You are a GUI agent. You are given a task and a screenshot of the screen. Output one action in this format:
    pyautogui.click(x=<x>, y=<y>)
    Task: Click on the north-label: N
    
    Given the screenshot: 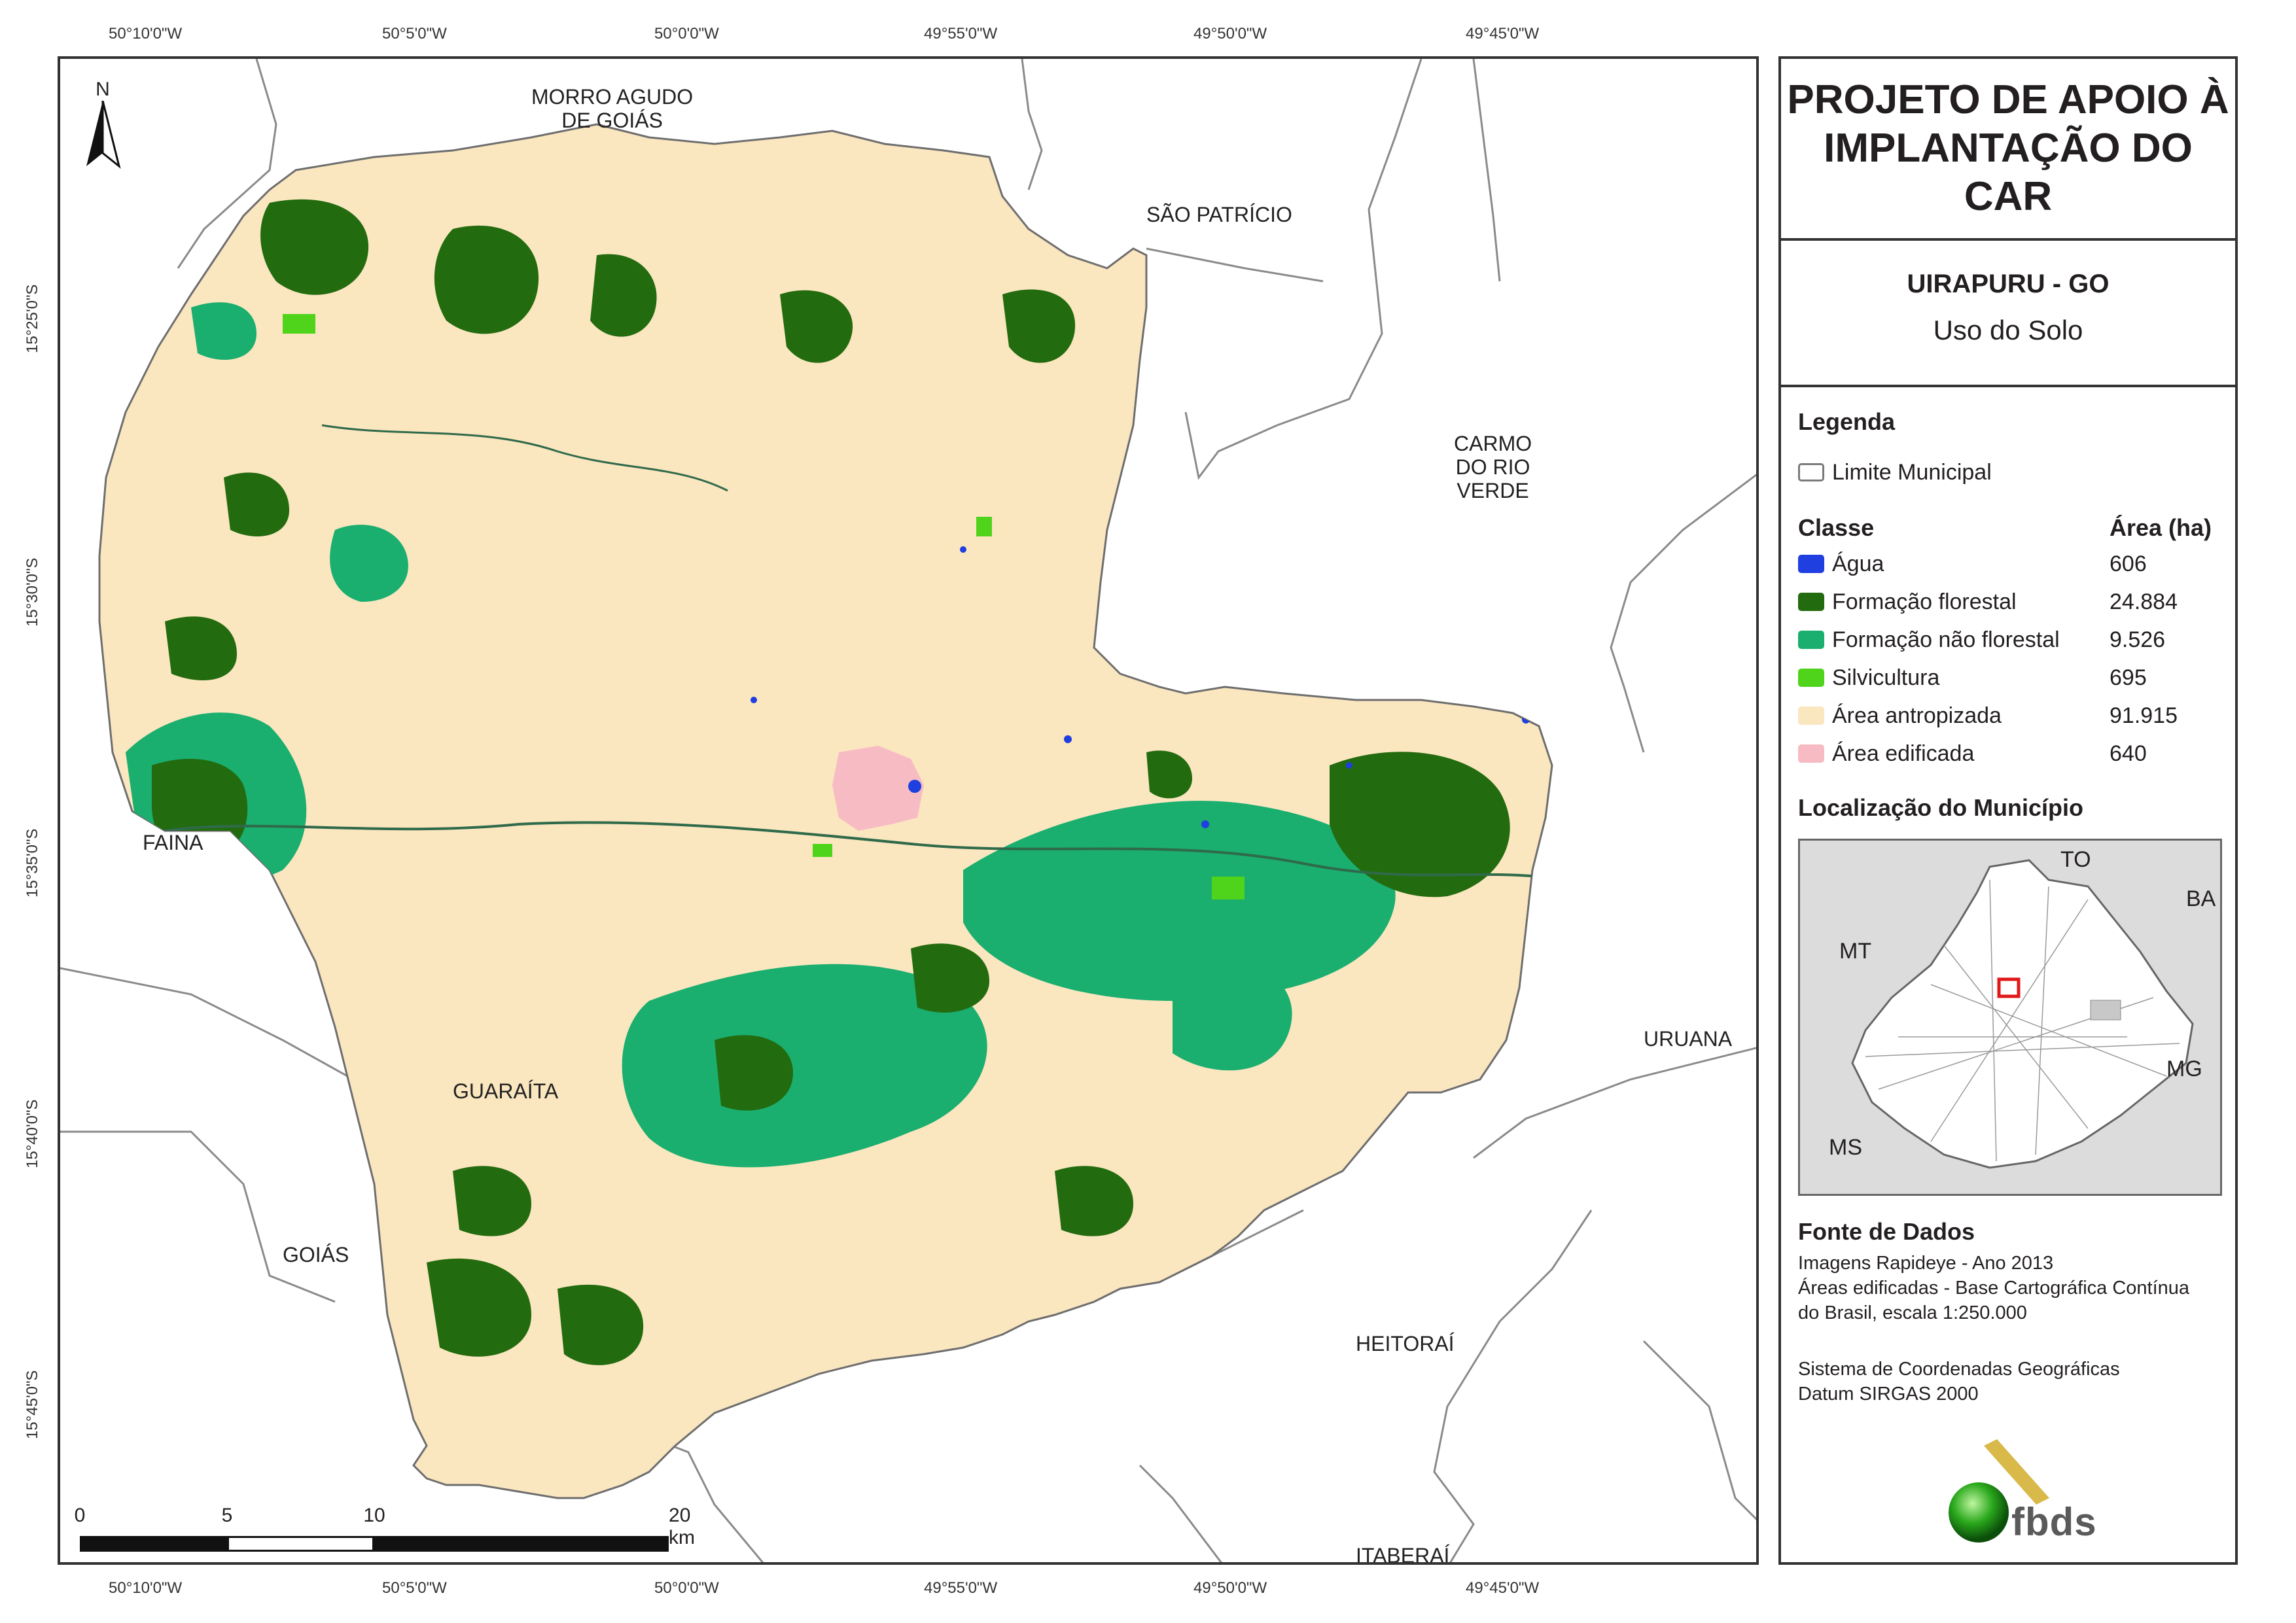 What is the action you would take?
    pyautogui.click(x=103, y=89)
    